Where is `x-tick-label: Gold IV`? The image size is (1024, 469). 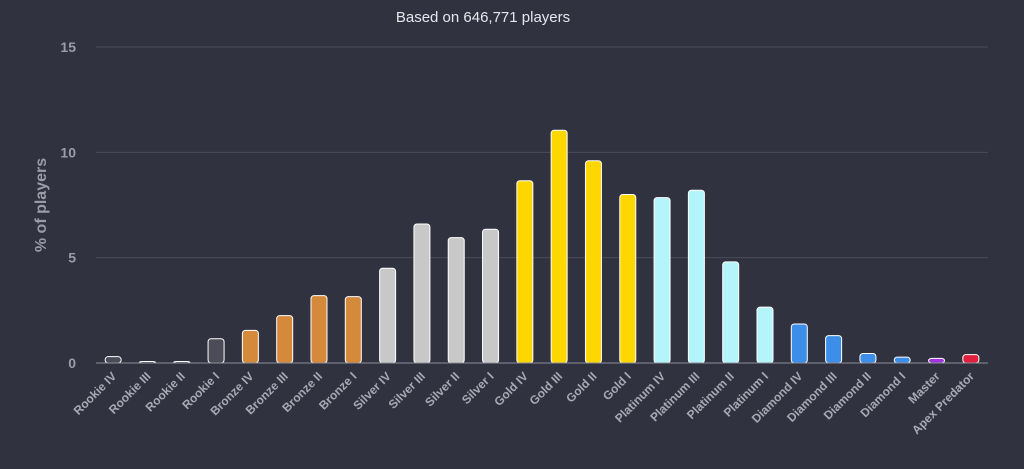
x-tick-label: Gold IV is located at coordinates (511, 389).